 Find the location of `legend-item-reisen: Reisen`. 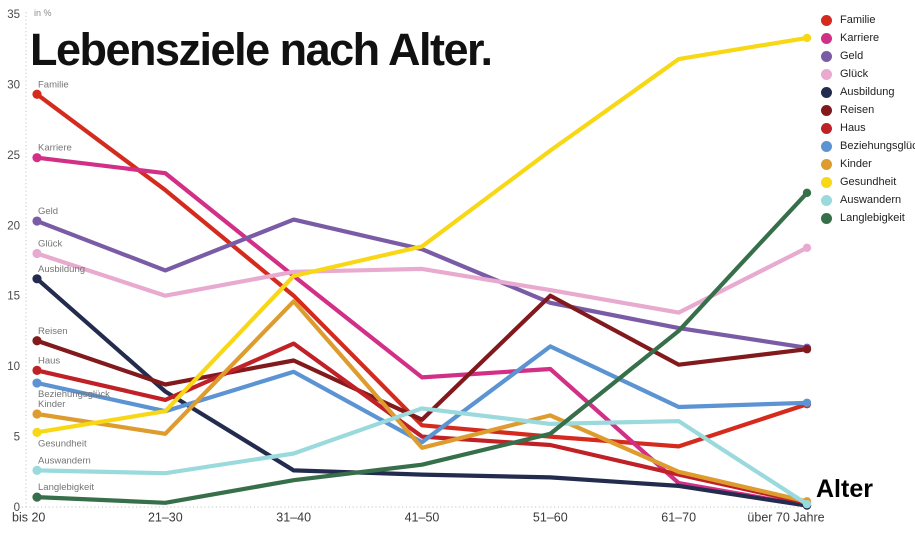

legend-item-reisen: Reisen is located at coordinates (868, 110).